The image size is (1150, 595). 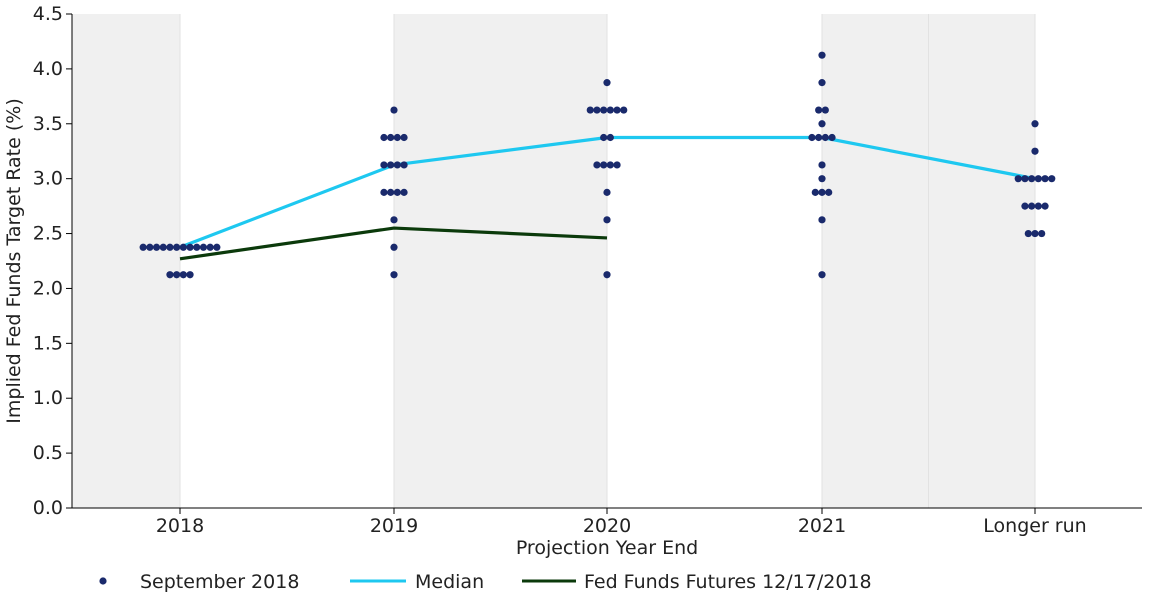 I want to click on x-tick-label: Longer run, so click(x=1034, y=526).